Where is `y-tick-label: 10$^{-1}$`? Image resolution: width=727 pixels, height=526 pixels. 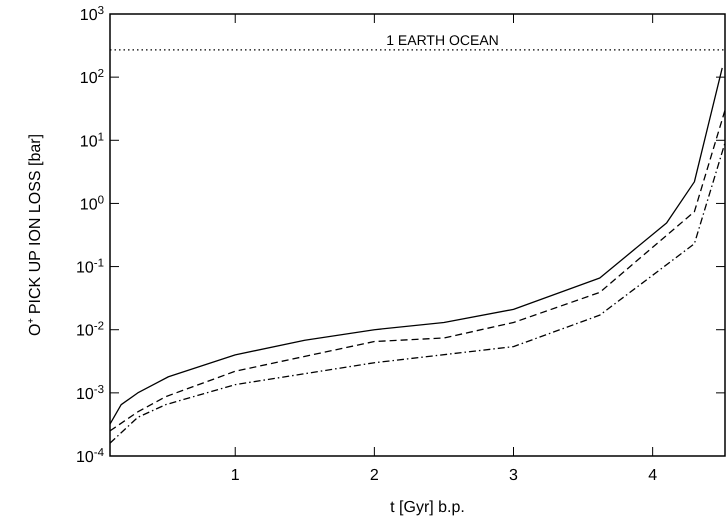 y-tick-label: 10$^{-1}$ is located at coordinates (90, 267).